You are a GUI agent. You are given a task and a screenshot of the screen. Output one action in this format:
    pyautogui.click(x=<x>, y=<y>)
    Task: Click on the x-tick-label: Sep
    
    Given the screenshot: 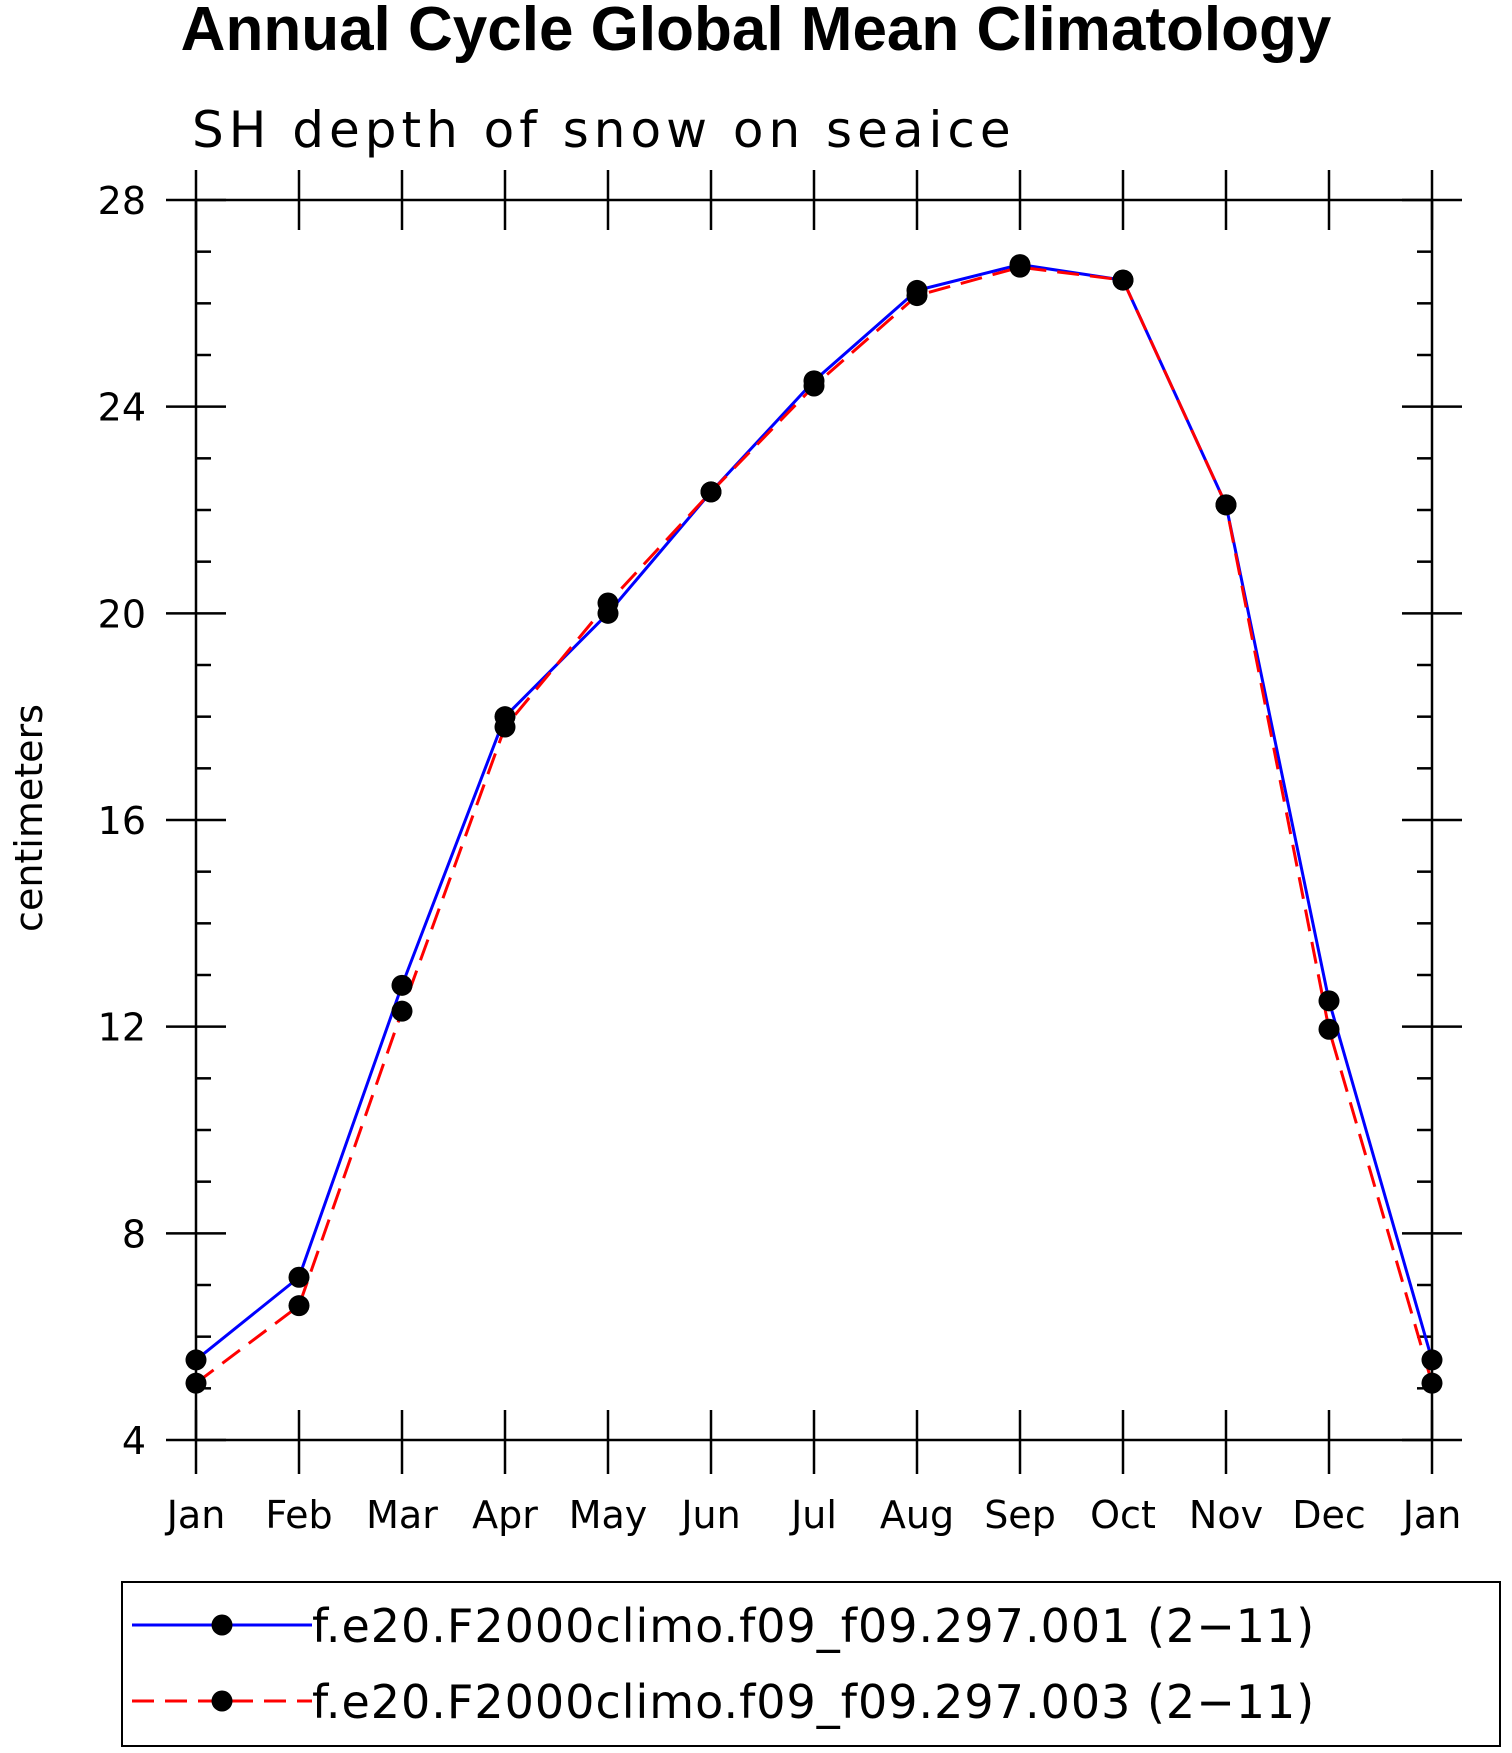 What is the action you would take?
    pyautogui.click(x=1020, y=1515)
    